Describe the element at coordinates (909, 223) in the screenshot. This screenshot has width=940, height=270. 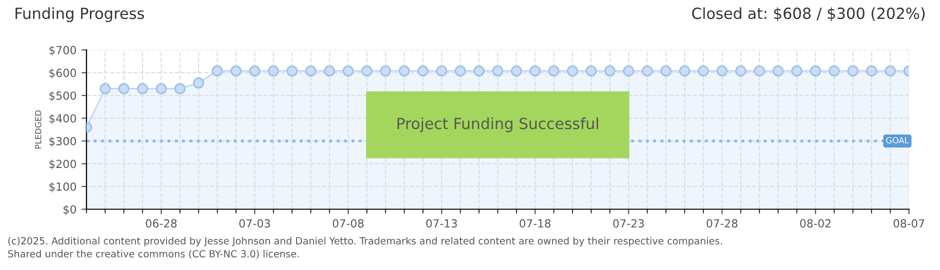
I see `x-tick-label: 08-07` at that location.